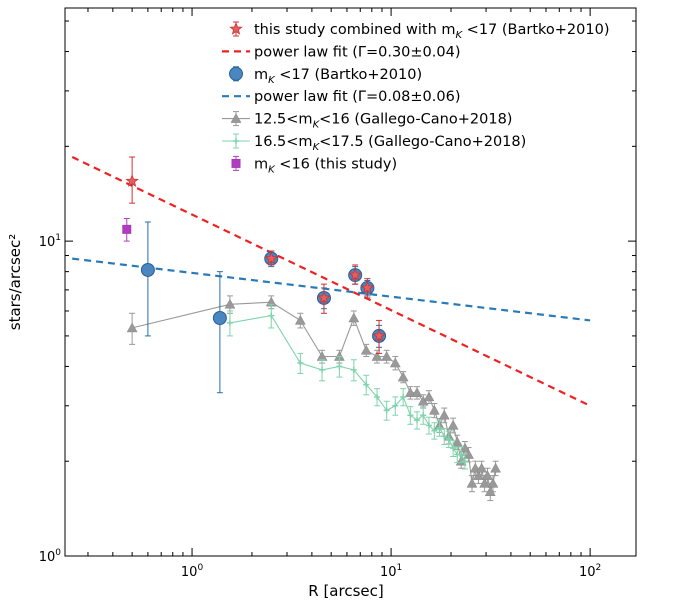 Image resolution: width=678 pixels, height=604 pixels. What do you see at coordinates (391, 571) in the screenshot?
I see `x-tick-label: 10¹` at bounding box center [391, 571].